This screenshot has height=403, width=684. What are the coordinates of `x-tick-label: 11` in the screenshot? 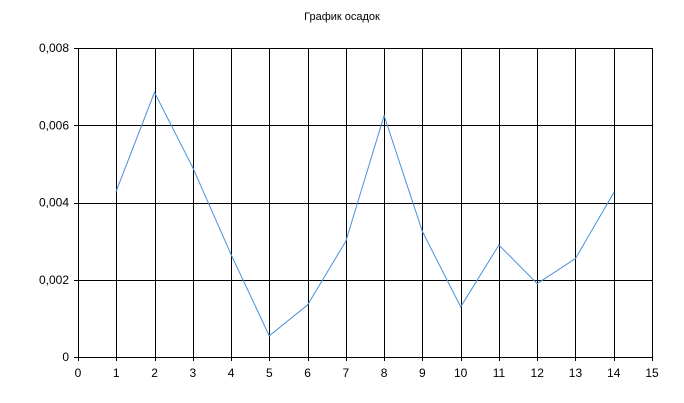 It's located at (499, 373).